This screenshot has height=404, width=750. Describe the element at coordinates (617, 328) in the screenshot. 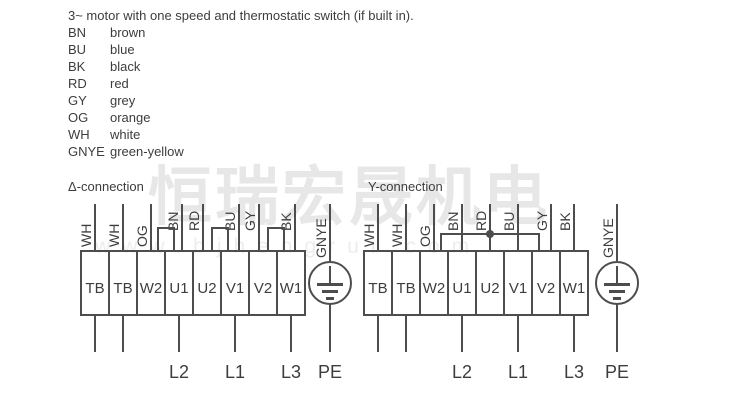

I see `wye-pe-wire` at that location.